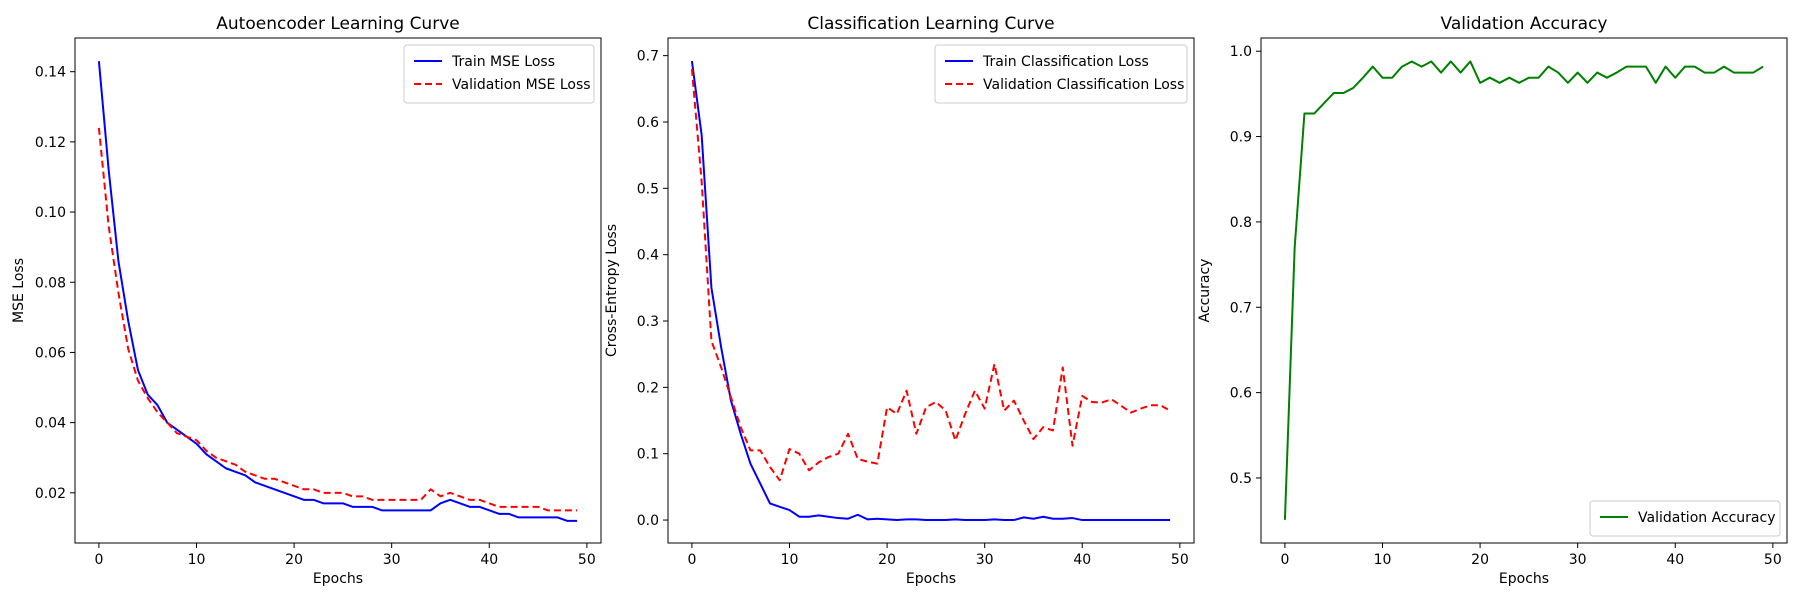  I want to click on y-tick-label: 0.4, so click(648, 256).